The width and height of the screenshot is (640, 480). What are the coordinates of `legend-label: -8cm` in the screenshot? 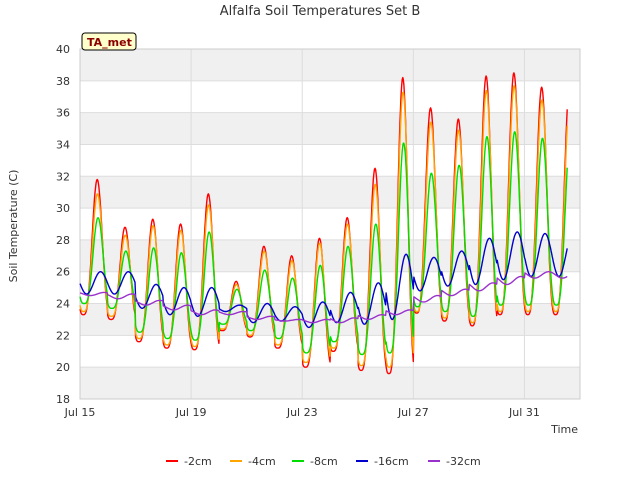 It's located at (324, 461).